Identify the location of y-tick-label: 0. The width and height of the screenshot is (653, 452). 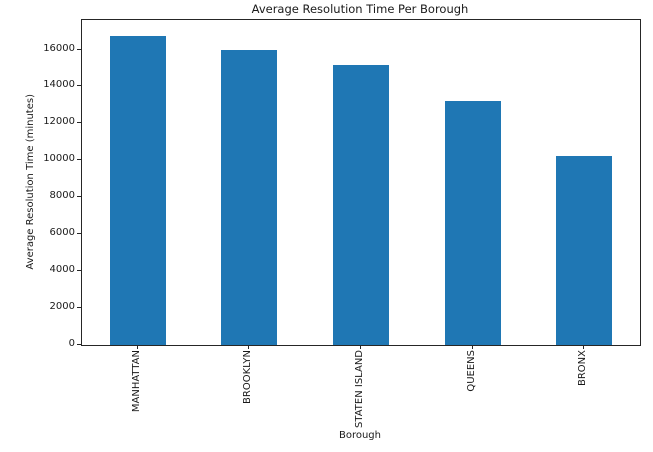
(71, 343).